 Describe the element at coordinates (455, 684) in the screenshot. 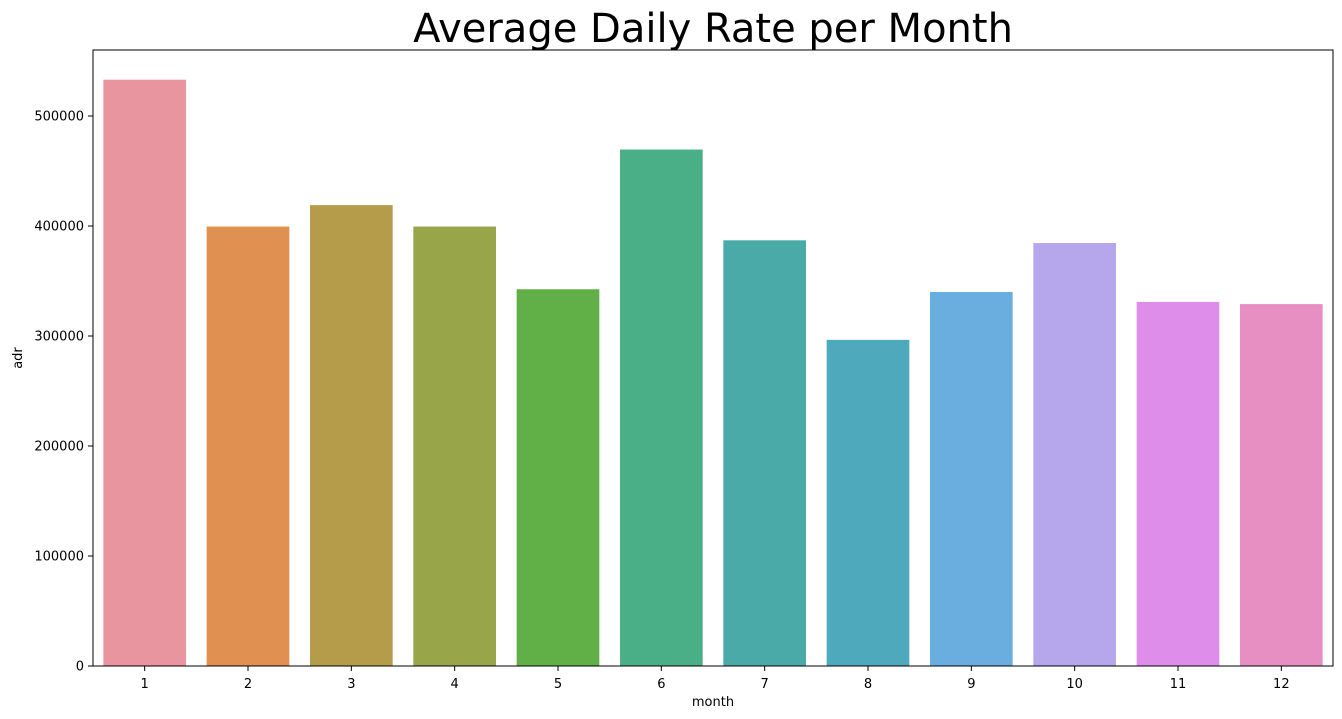

I see `x-tick-label: 4` at that location.